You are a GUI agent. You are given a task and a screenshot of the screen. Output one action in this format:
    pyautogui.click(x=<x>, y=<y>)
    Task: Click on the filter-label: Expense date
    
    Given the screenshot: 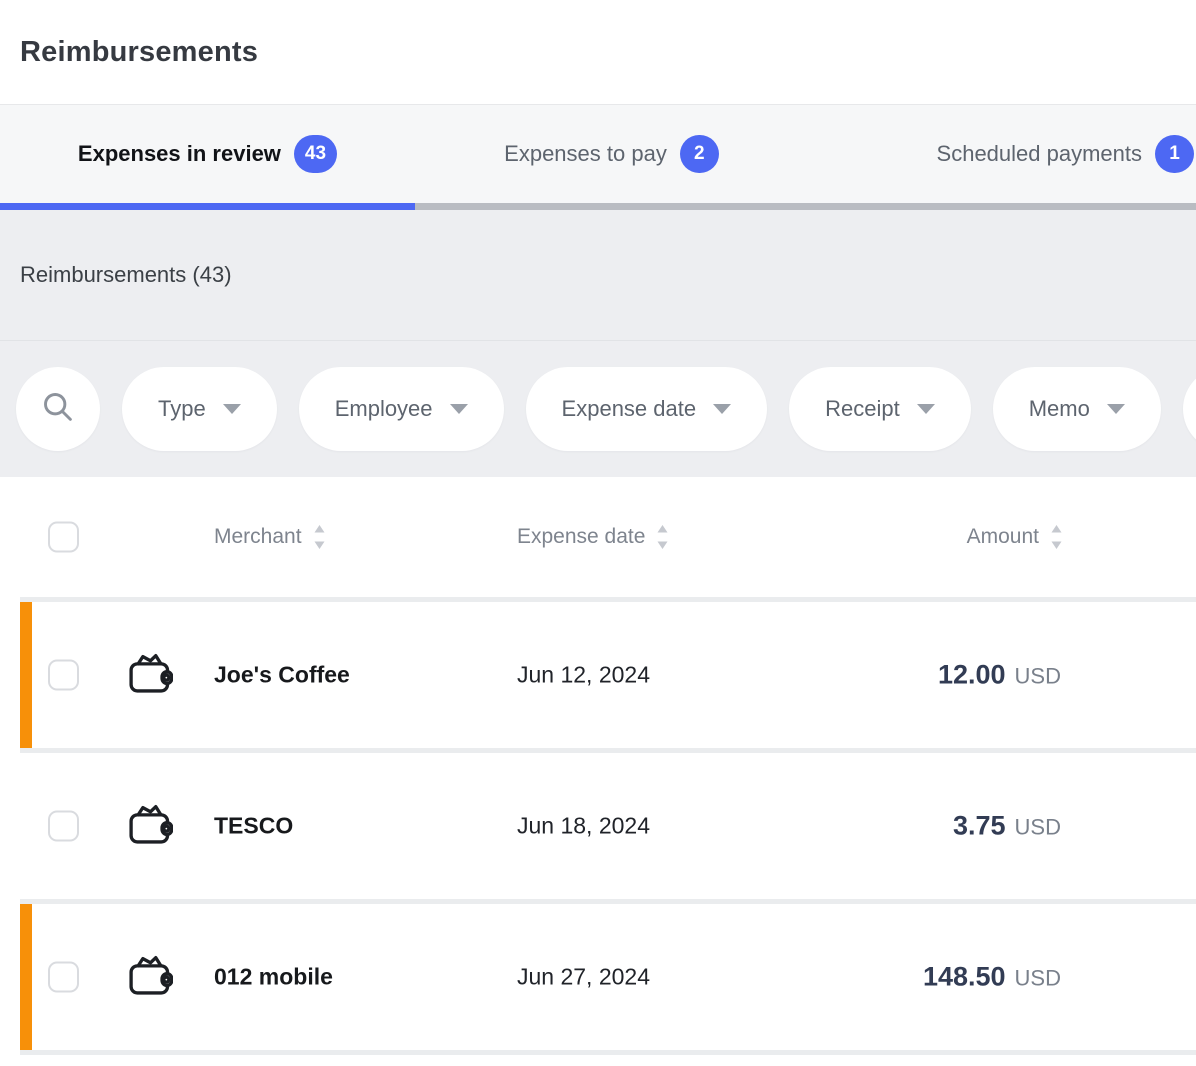 What is the action you would take?
    pyautogui.click(x=629, y=408)
    